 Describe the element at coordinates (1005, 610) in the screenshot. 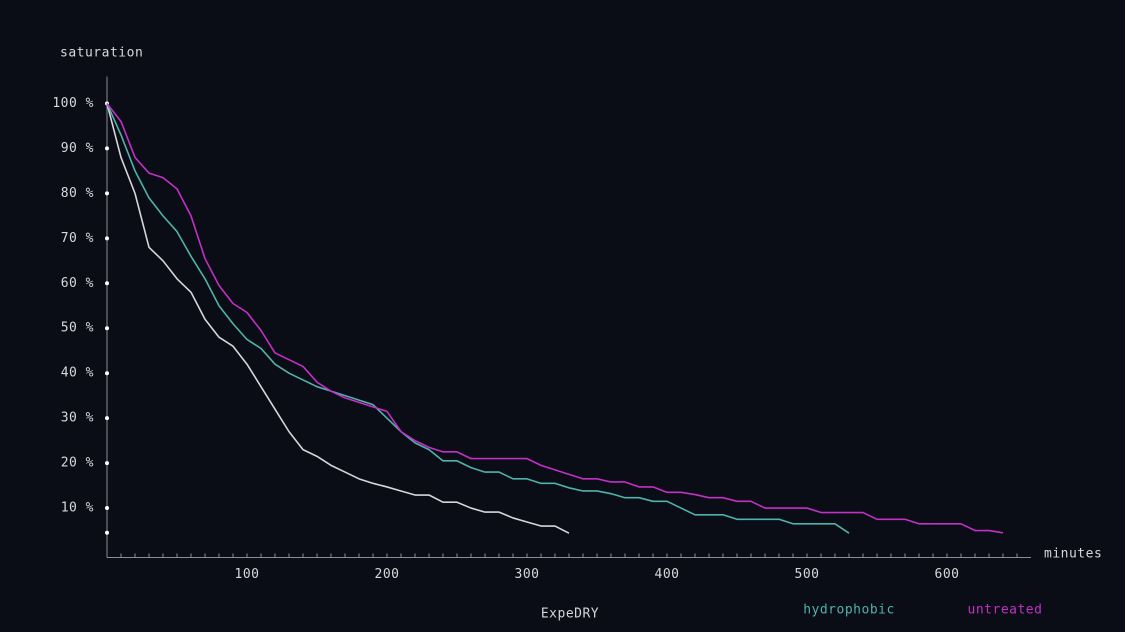

I see `legend-entry: untreated` at that location.